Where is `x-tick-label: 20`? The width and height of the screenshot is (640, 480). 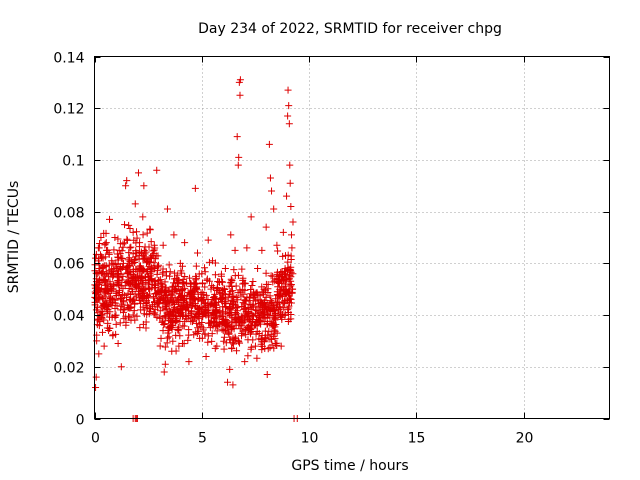 x-tick-label: 20 is located at coordinates (525, 439).